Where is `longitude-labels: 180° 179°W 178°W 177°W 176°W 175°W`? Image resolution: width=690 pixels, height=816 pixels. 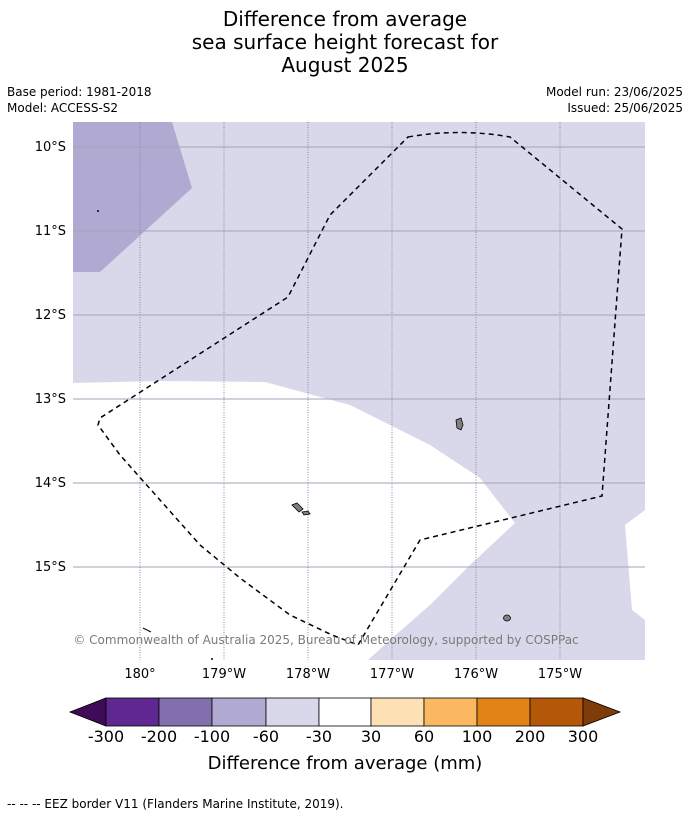 longitude-labels: 180° 179°W 178°W 177°W 176°W 175°W is located at coordinates (353, 674).